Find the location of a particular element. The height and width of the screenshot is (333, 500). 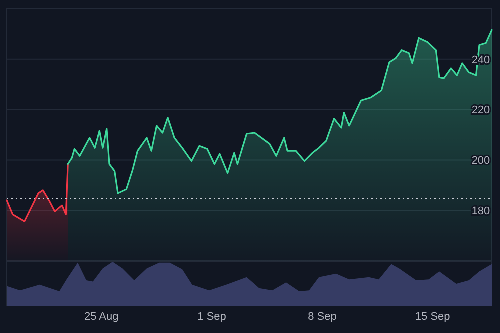

x-tick-label: 25 Aug is located at coordinates (101, 317).